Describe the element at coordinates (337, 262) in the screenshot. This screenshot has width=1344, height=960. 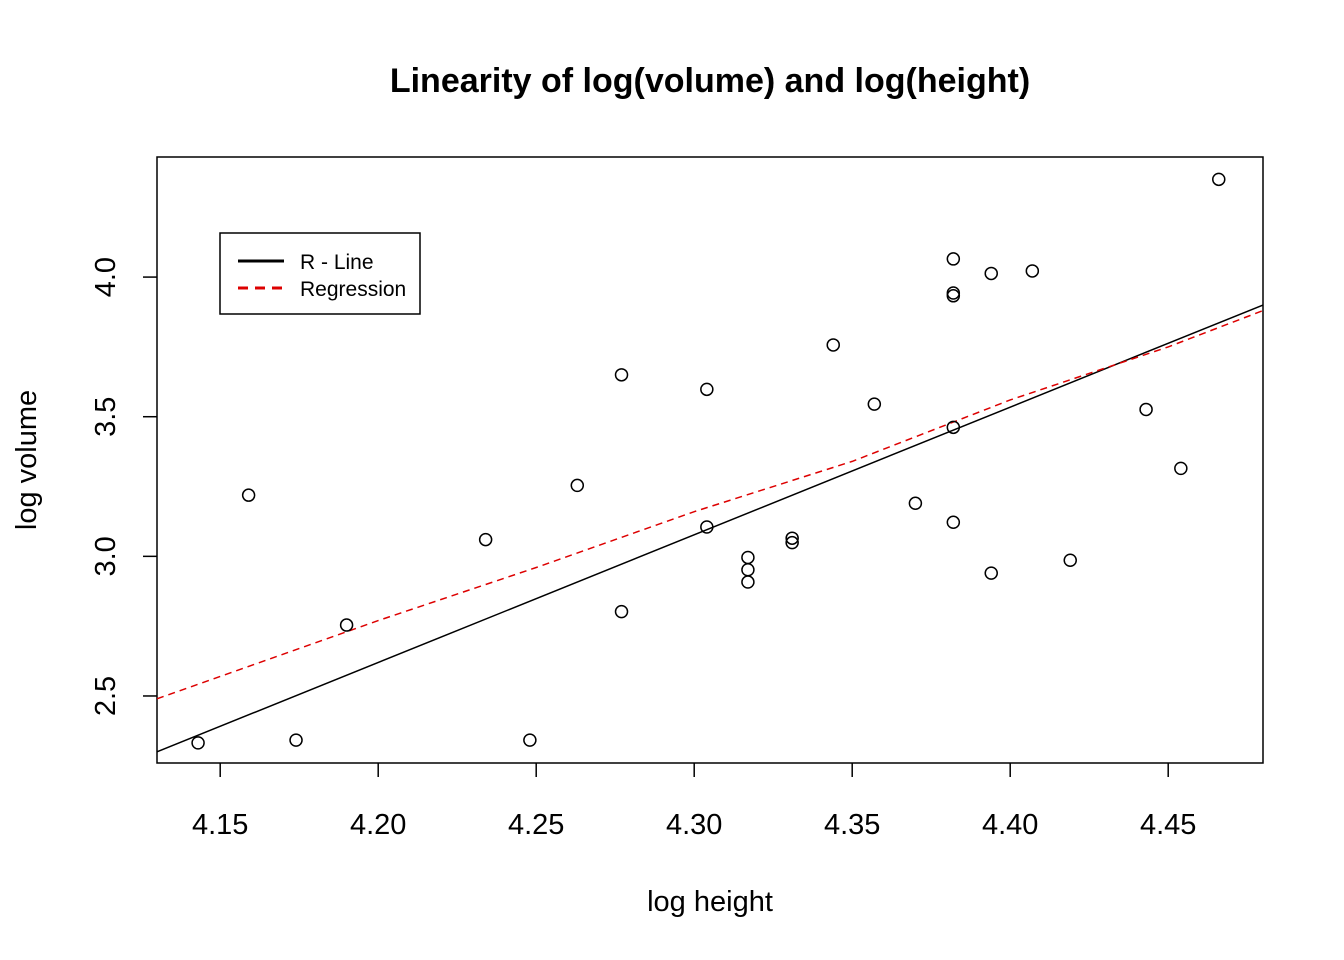
I see `legend-label-r-line: R - Line` at that location.